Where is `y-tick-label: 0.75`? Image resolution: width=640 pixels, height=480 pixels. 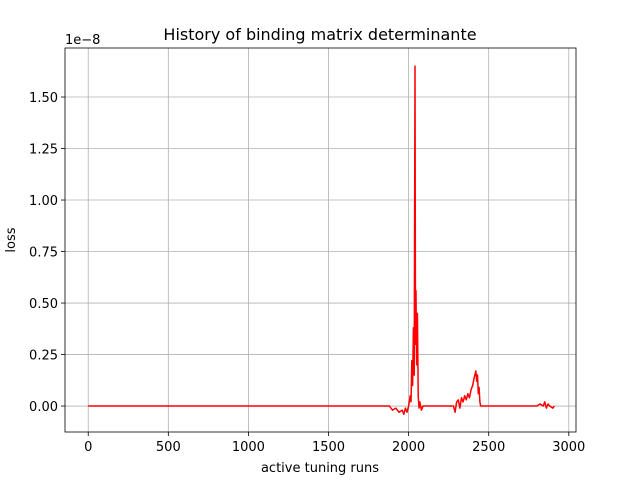 y-tick-label: 0.75 is located at coordinates (43, 253).